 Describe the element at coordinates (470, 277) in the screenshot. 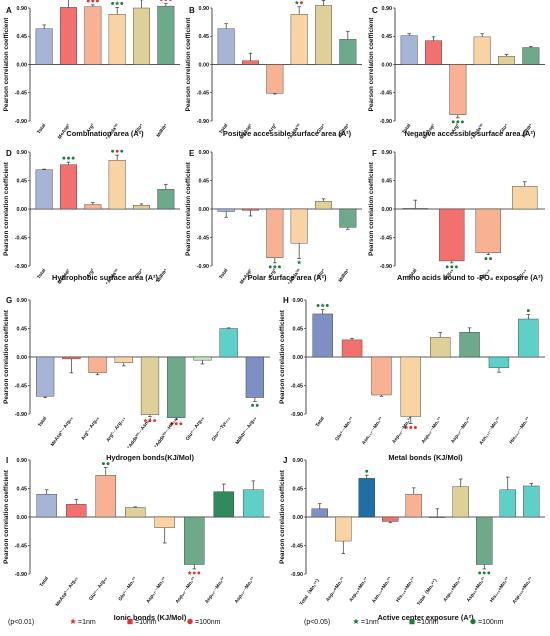

I see `x-axis-label: Amino acids bound to -PO₄ exposure (A²)` at that location.